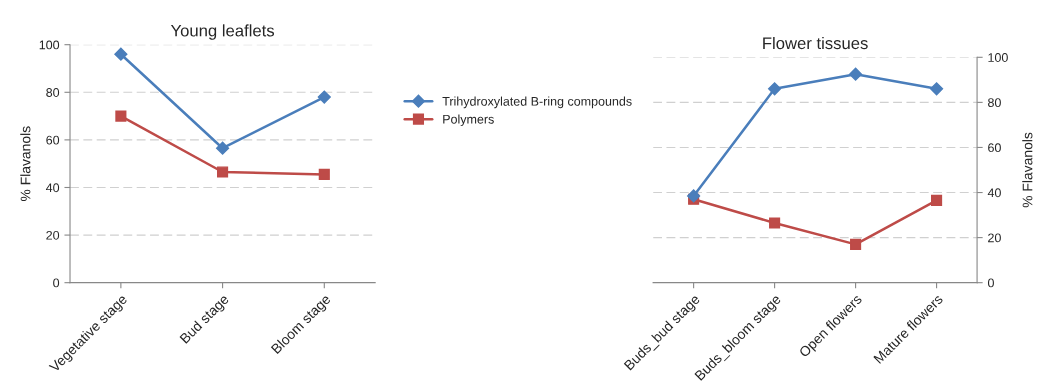 Image resolution: width=1045 pixels, height=382 pixels. Describe the element at coordinates (994, 103) in the screenshot. I see `y2-tick-label: 80` at that location.